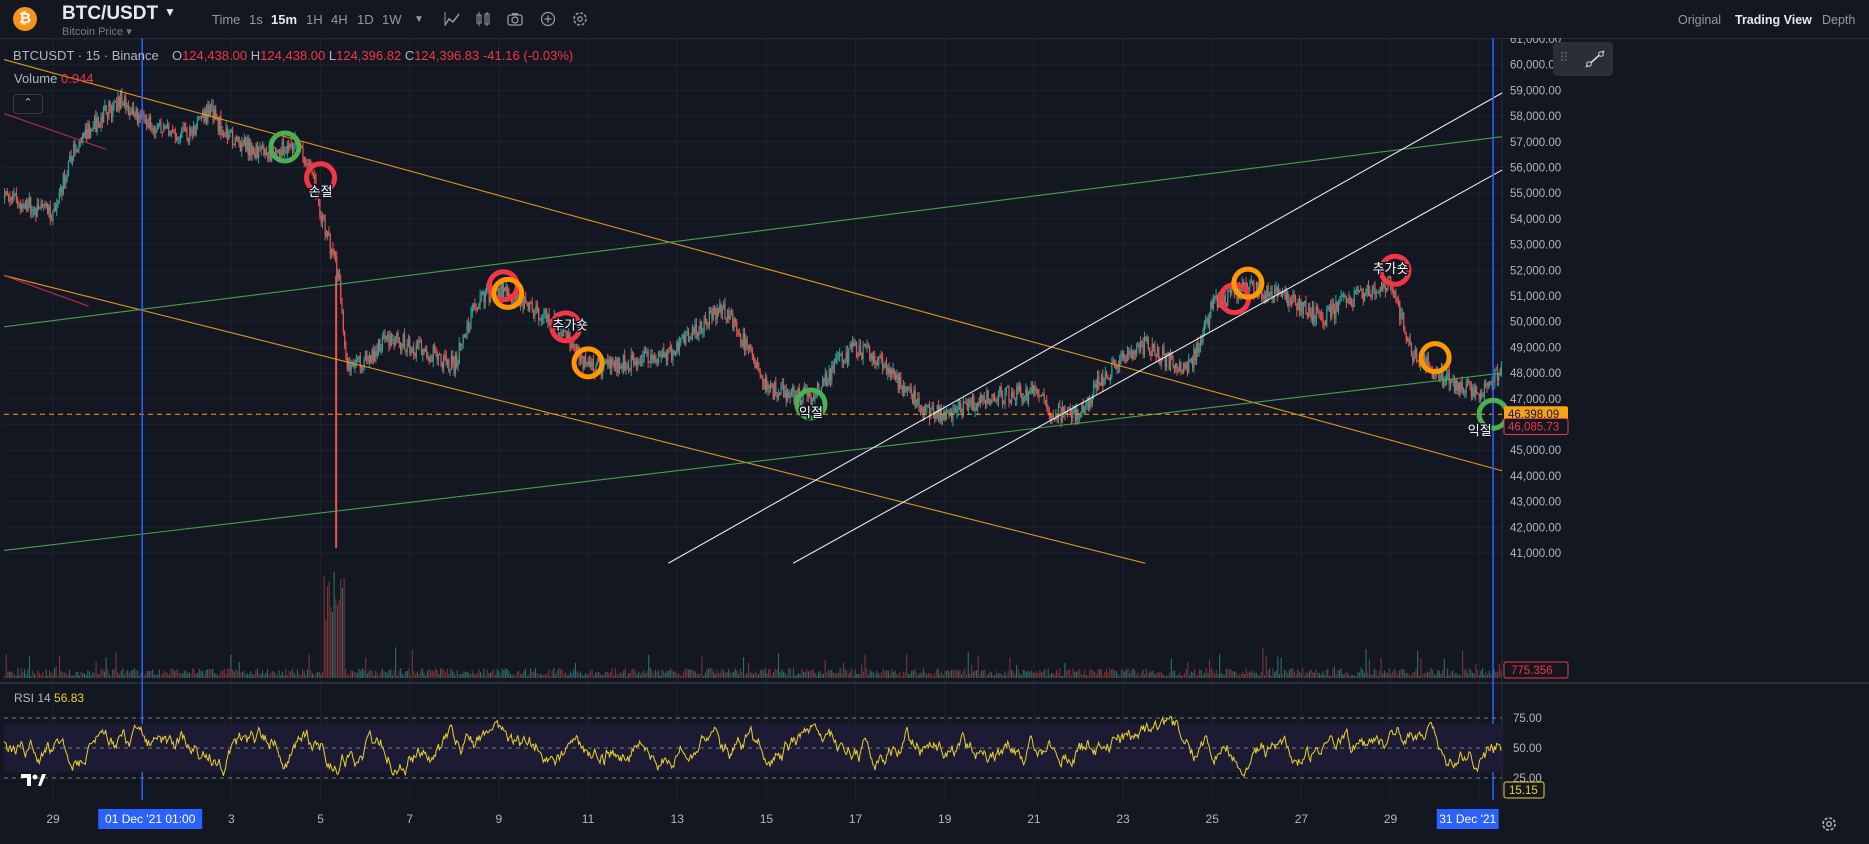  Describe the element at coordinates (284, 19) in the screenshot. I see `timeframe-15m: 15m` at that location.